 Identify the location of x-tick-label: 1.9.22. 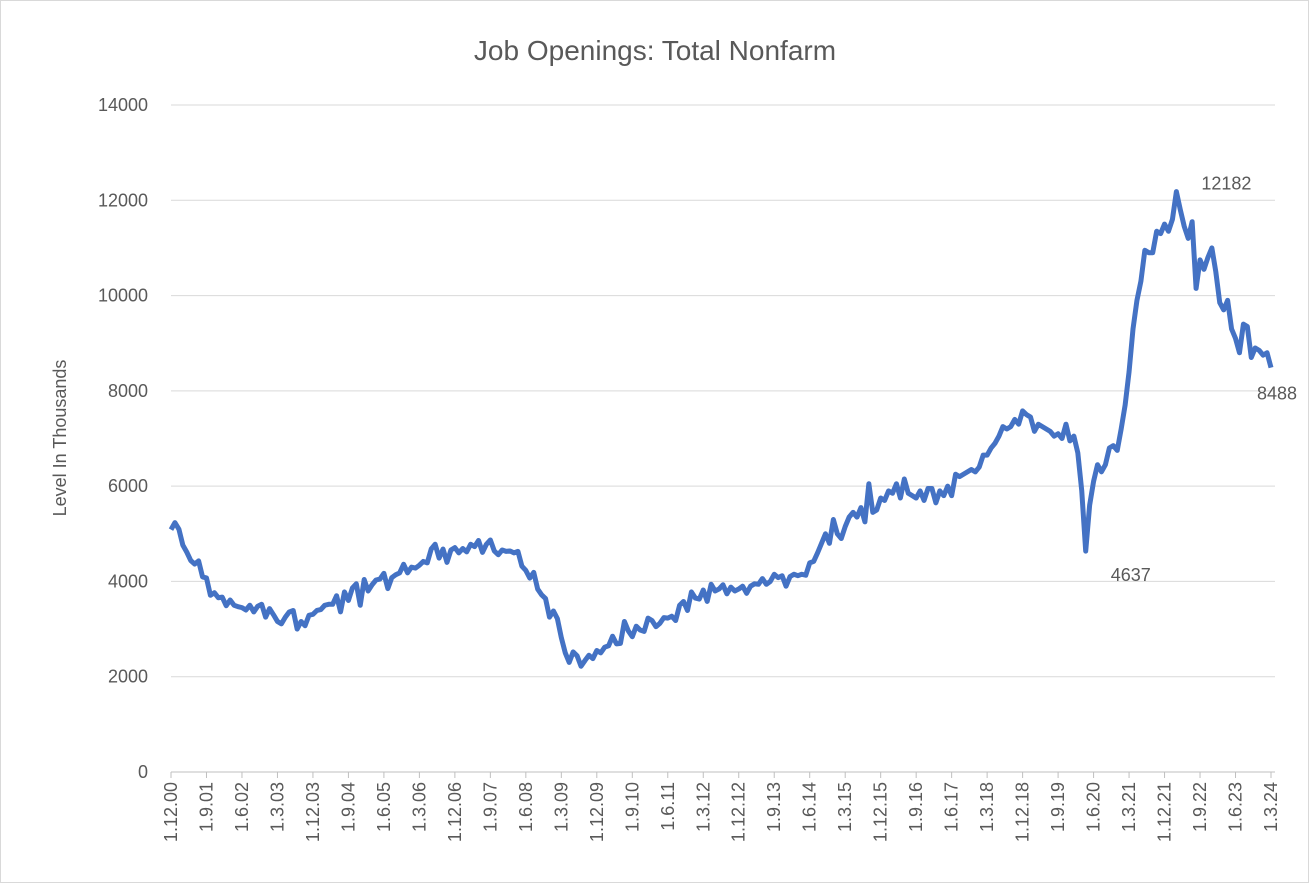
(1200, 807).